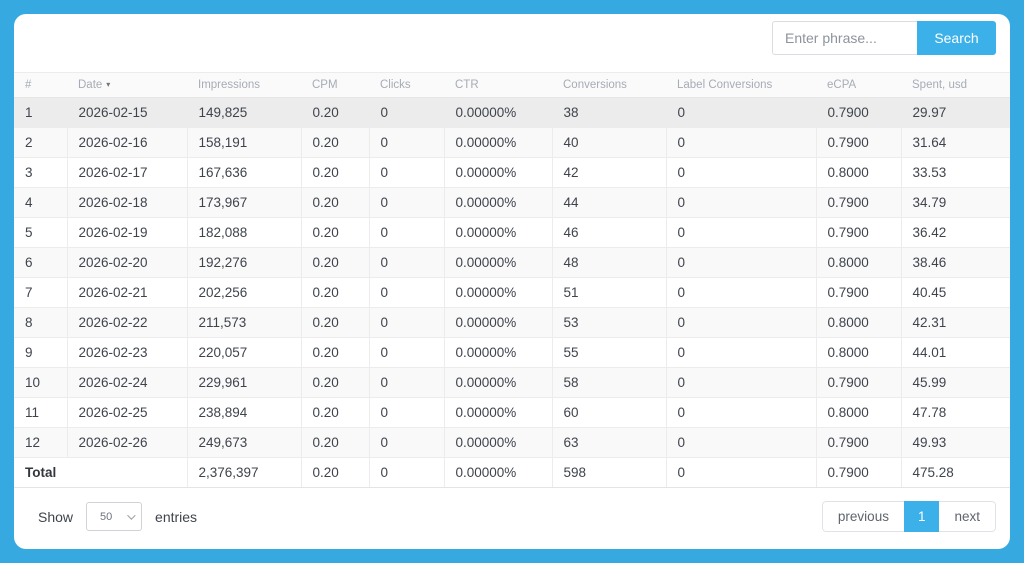  Describe the element at coordinates (40, 412) in the screenshot. I see `table-cell: 11` at that location.